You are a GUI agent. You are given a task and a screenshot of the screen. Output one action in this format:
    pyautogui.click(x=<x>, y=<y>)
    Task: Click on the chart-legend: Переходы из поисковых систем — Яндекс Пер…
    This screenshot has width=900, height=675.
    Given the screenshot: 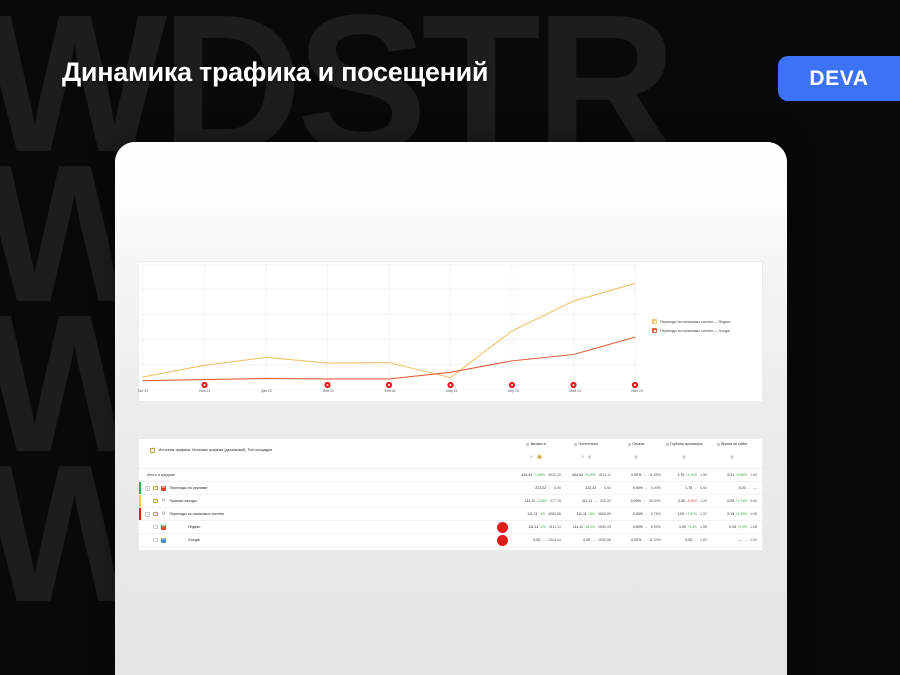 What is the action you would take?
    pyautogui.click(x=691, y=326)
    